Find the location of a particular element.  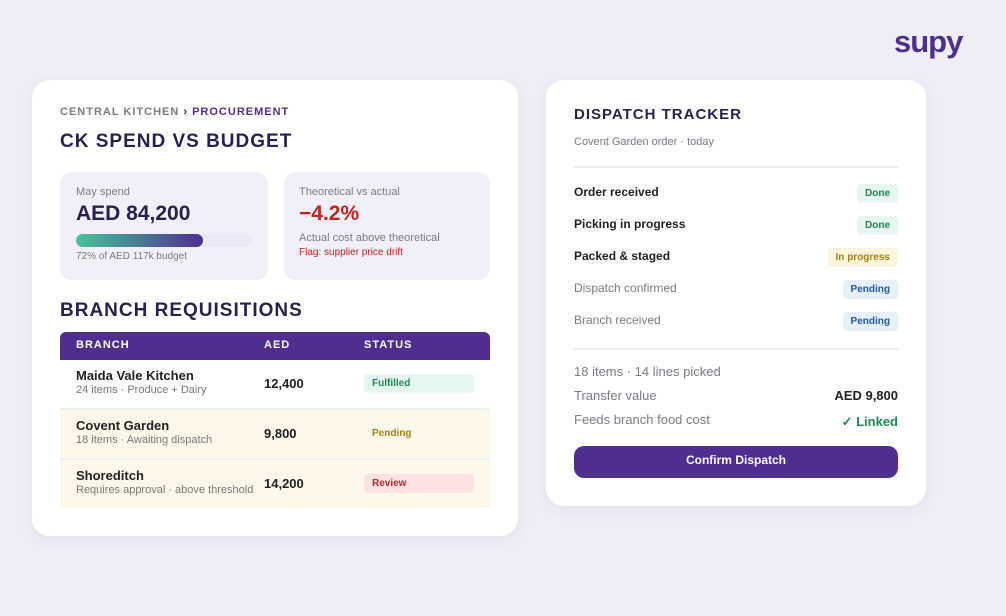

kpi-note: Actual cost above theoretical is located at coordinates (369, 238).